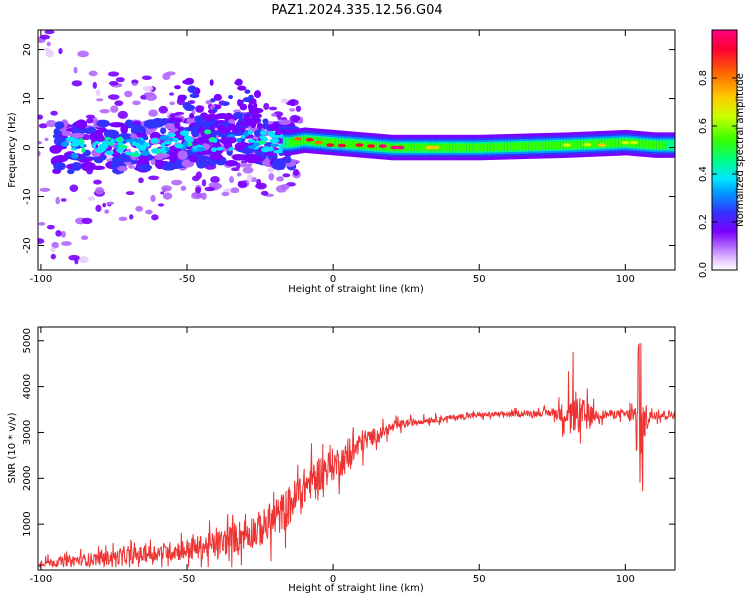 This screenshot has height=600, width=750. Describe the element at coordinates (724, 150) in the screenshot. I see `colorbar-frame` at that location.